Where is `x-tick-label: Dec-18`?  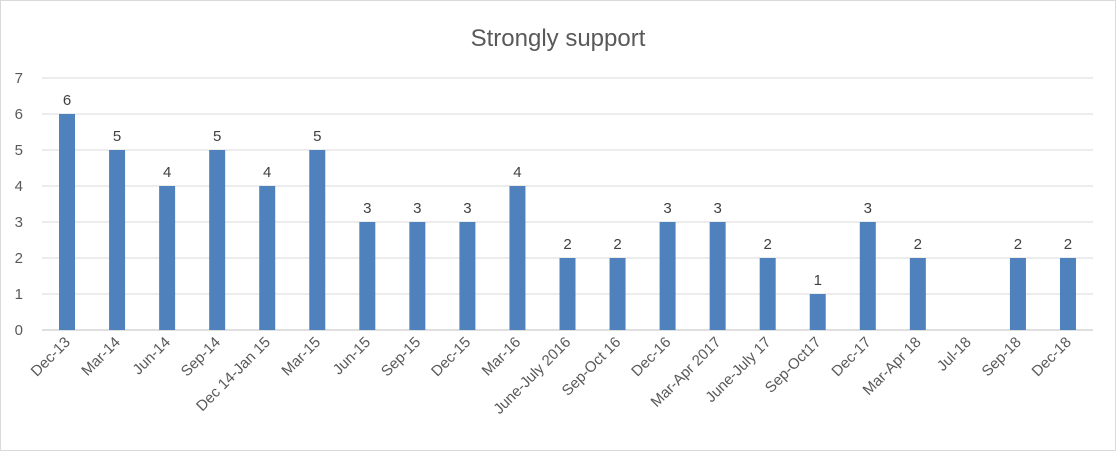 x-tick-label: Dec-18 is located at coordinates (1052, 357).